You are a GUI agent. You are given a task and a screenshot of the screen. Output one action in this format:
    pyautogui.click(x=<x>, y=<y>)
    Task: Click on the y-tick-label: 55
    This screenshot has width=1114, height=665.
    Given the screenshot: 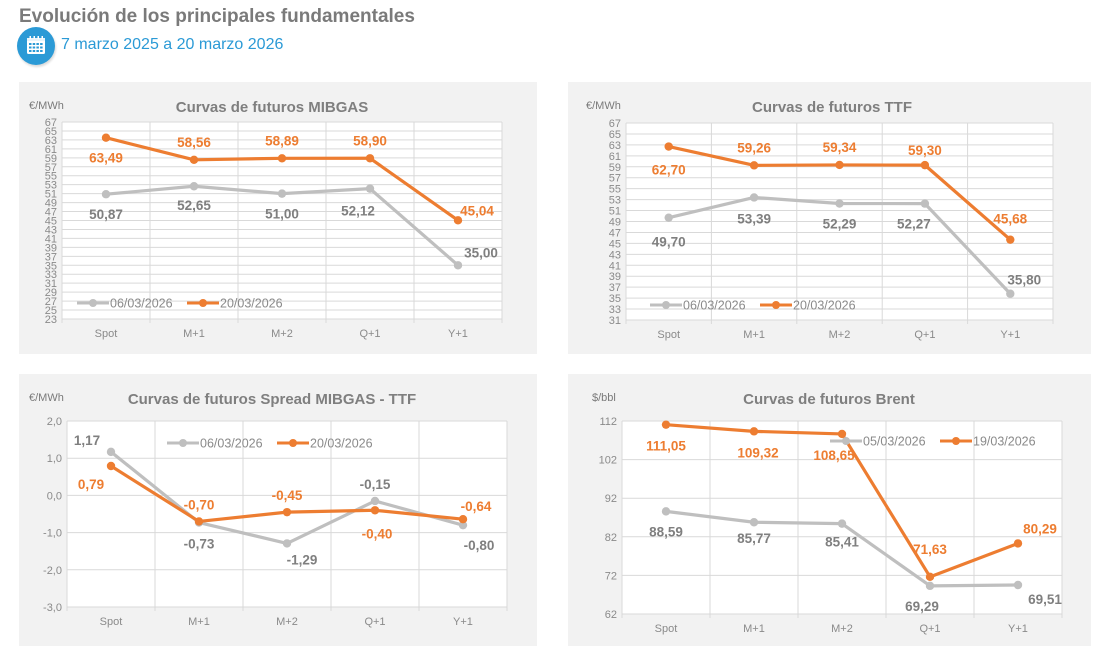 What is the action you would take?
    pyautogui.click(x=51, y=177)
    